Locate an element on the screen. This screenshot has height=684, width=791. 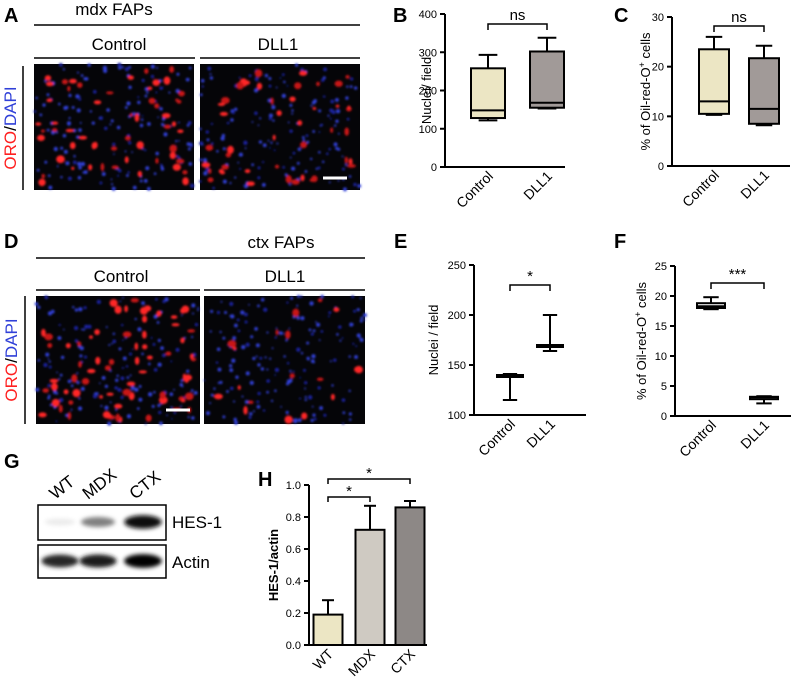
y-tick-label: 20 is located at coordinates (661, 297).